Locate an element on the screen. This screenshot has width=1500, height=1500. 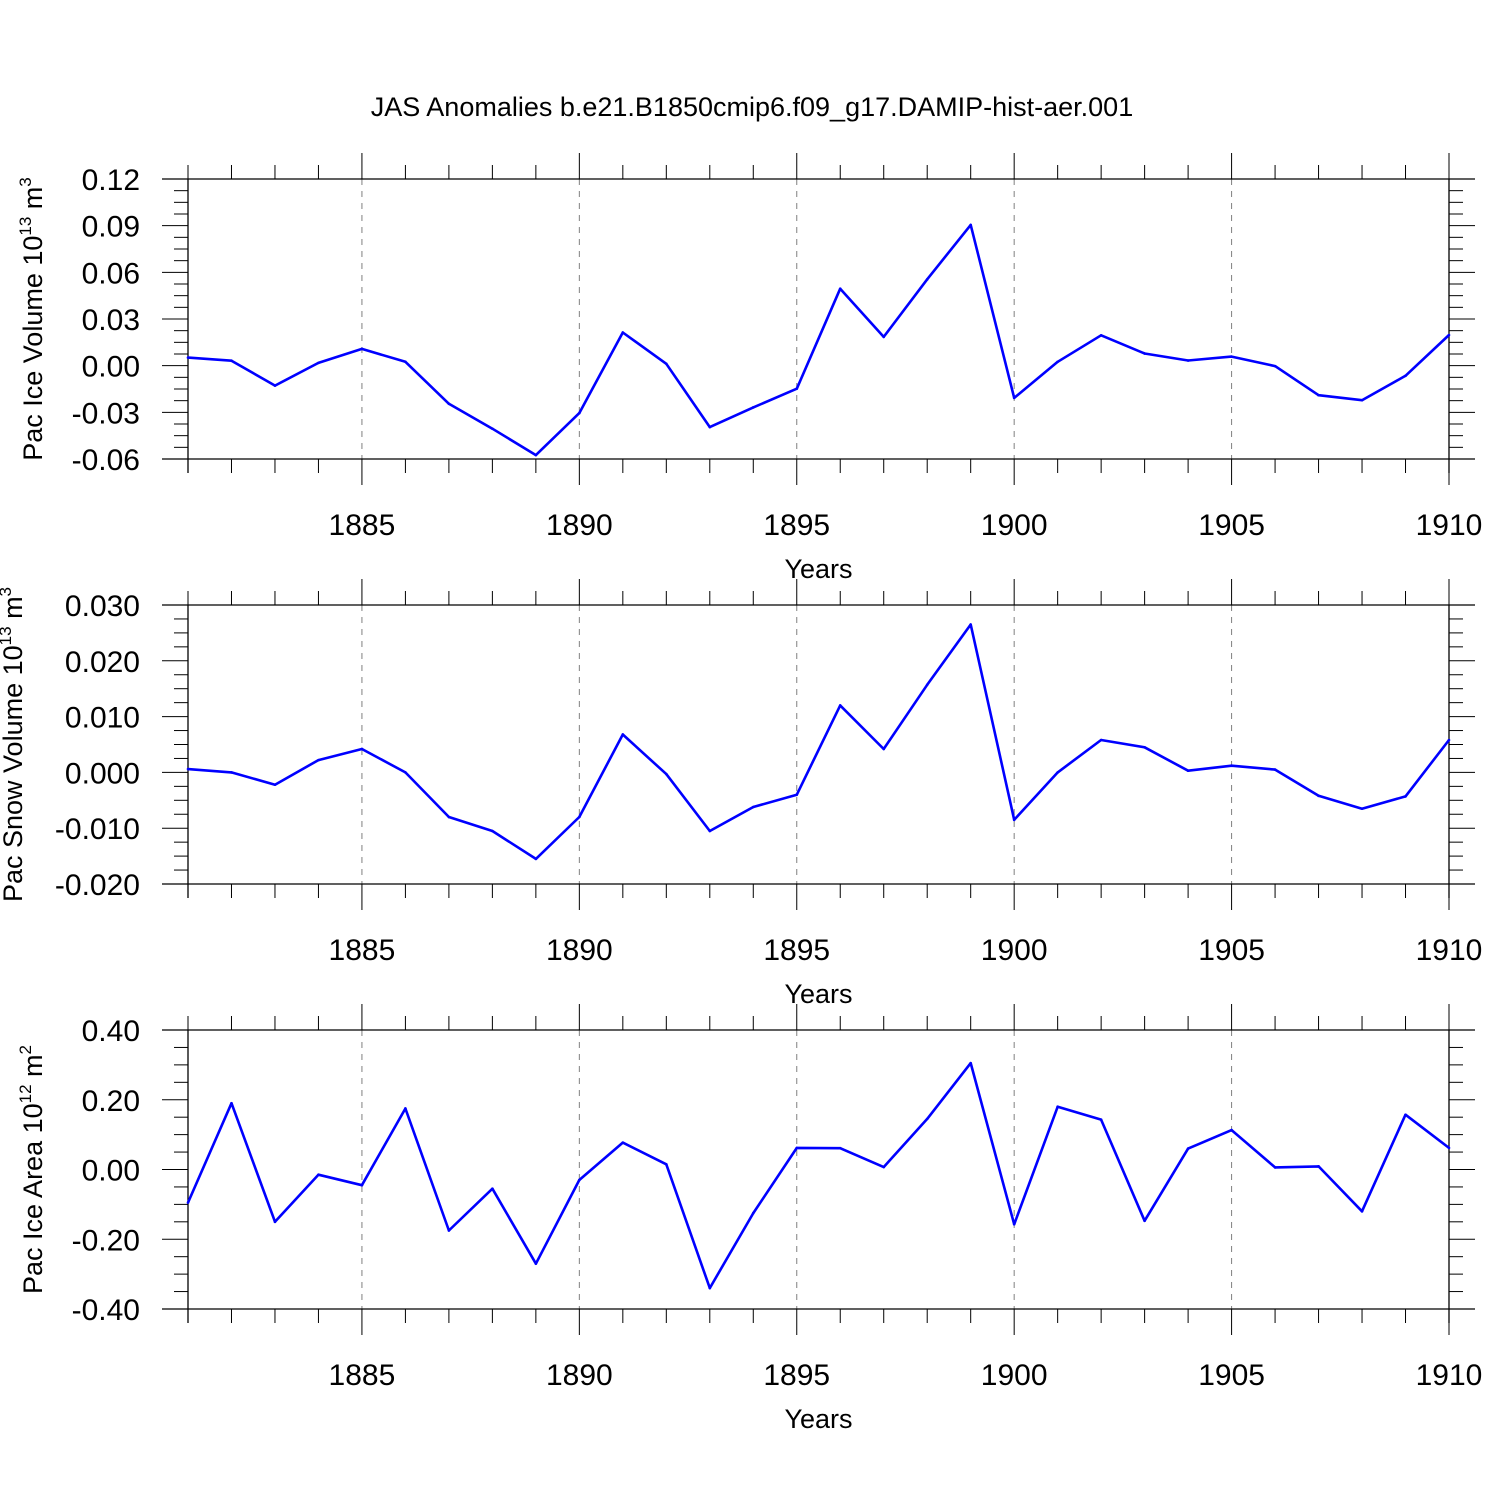
y-tick-label: -0.06 is located at coordinates (106, 460).